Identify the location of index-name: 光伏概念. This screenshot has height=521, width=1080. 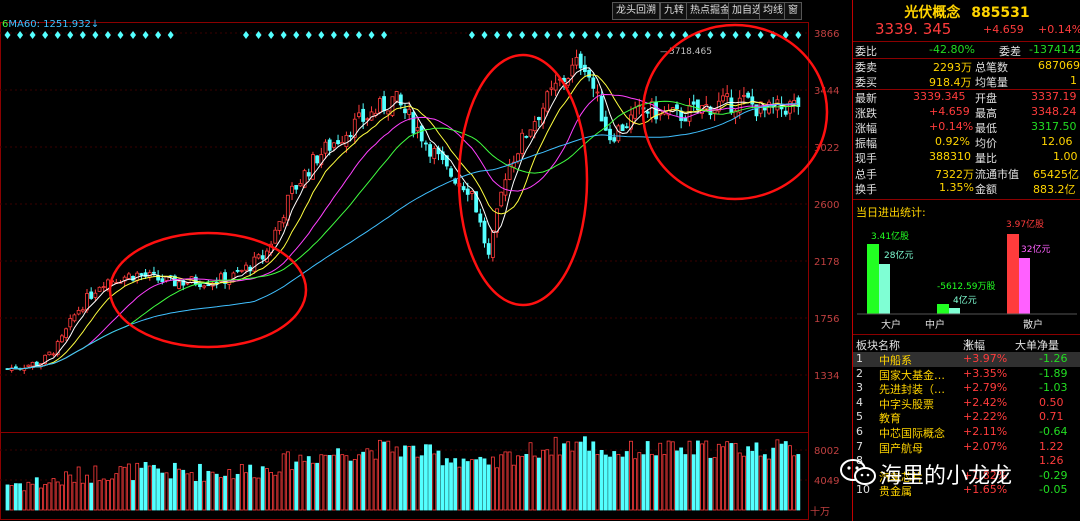
(932, 13).